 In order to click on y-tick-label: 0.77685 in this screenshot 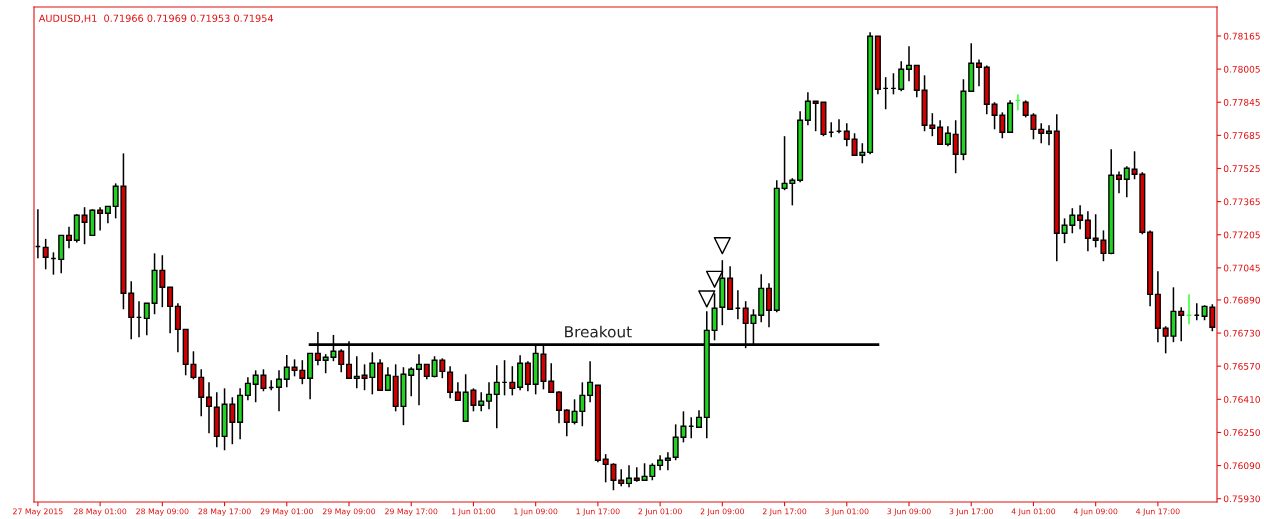, I will do `click(1241, 135)`.